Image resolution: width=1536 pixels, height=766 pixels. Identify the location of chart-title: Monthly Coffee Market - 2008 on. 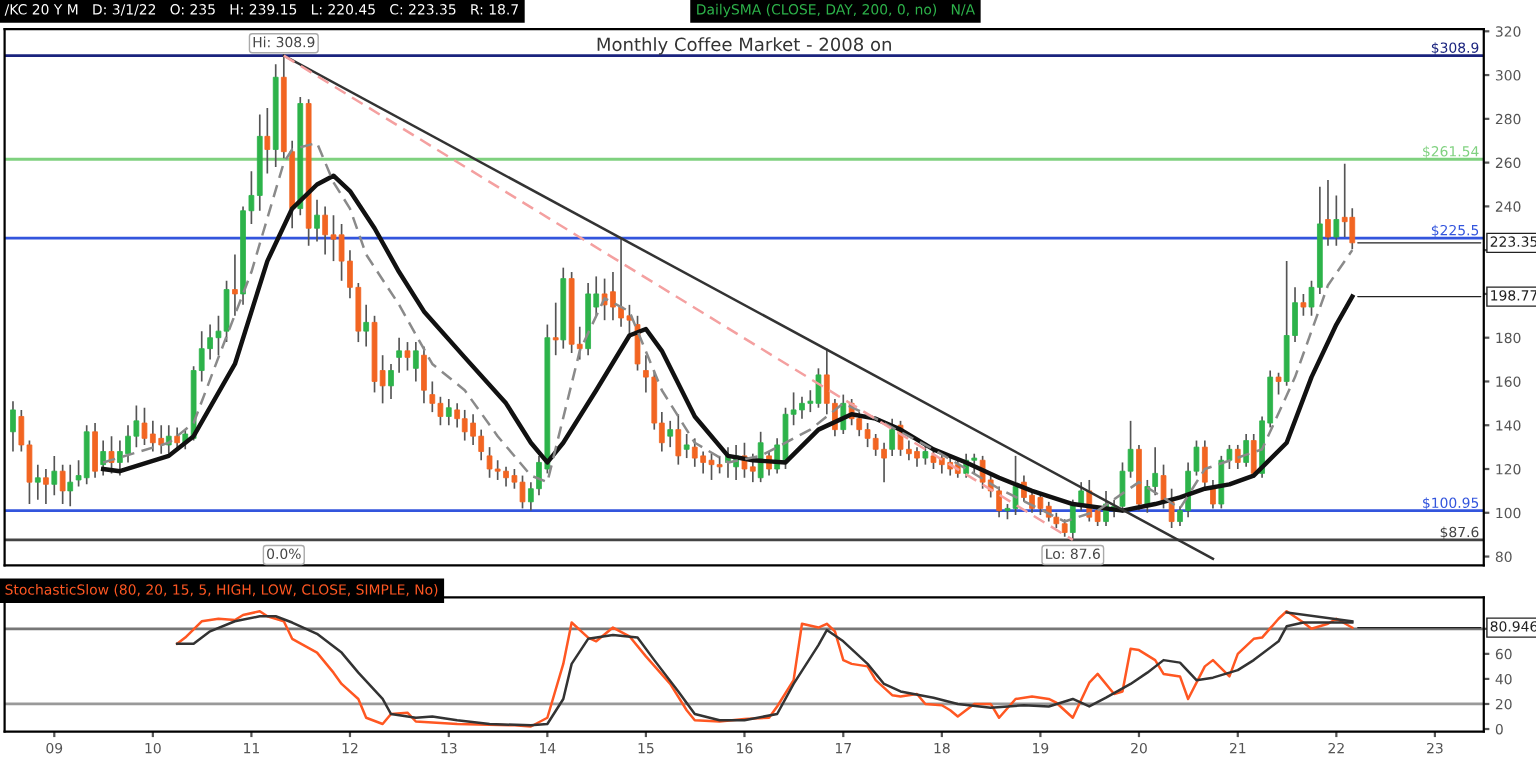
(744, 46).